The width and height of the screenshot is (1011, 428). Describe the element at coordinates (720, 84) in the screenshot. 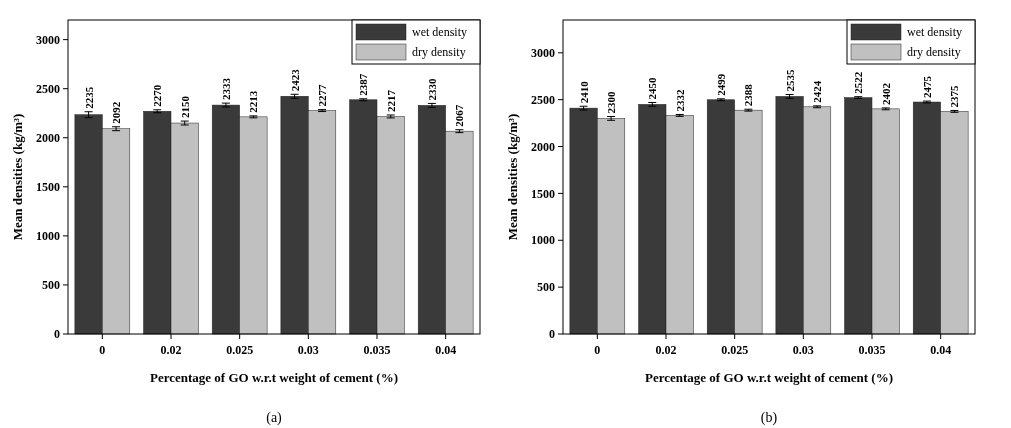

I see `data-label: 2499` at that location.